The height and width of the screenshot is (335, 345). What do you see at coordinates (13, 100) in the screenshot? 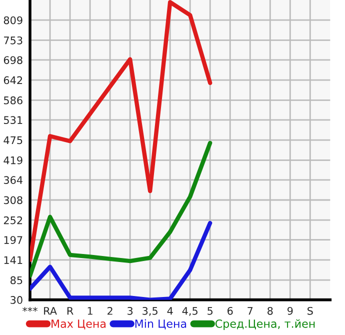
I see `y-tick-label: 586` at bounding box center [13, 100].